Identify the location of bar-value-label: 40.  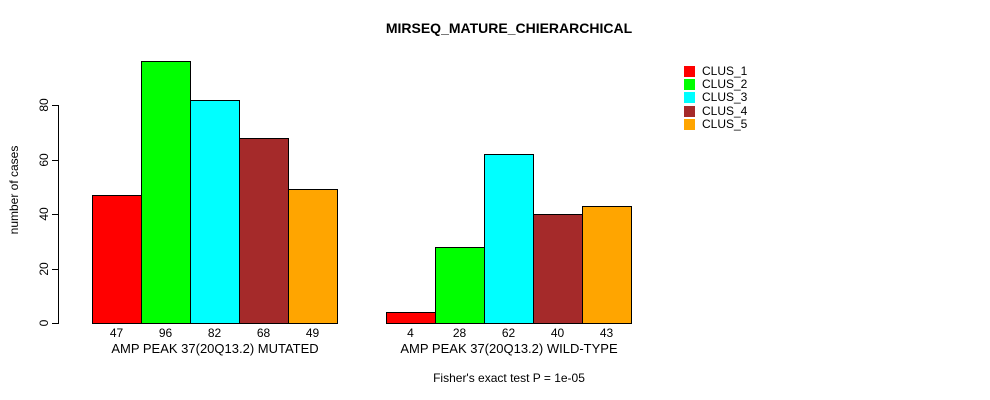
(557, 333).